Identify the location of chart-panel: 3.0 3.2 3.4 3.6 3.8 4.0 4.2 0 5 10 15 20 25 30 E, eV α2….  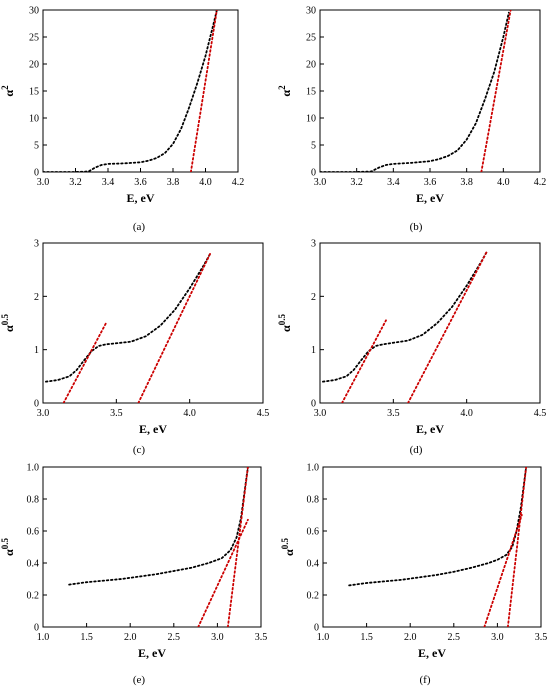
(122, 120).